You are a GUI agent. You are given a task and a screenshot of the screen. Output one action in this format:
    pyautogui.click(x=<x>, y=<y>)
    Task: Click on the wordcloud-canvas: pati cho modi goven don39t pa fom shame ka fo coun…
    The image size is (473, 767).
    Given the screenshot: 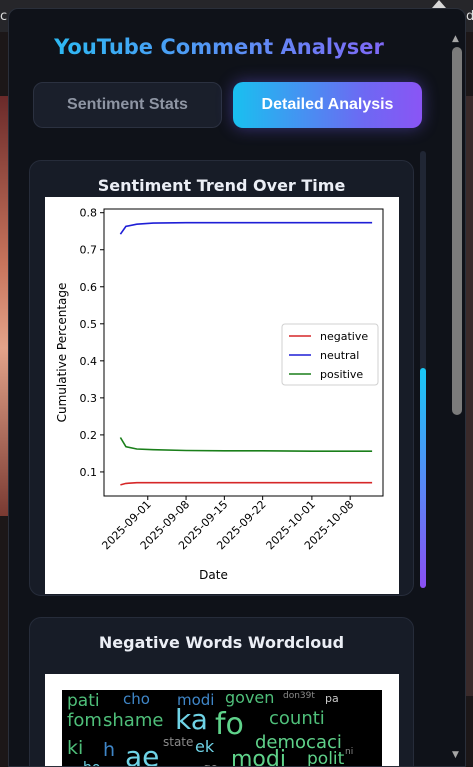 What is the action you would take?
    pyautogui.click(x=222, y=727)
    